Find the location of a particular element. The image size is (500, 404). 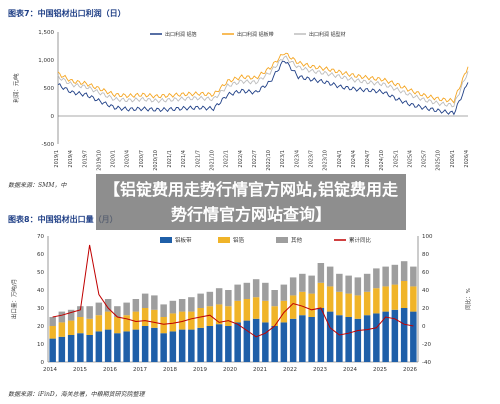

x-tick-label: 2019 is located at coordinates (200, 370).